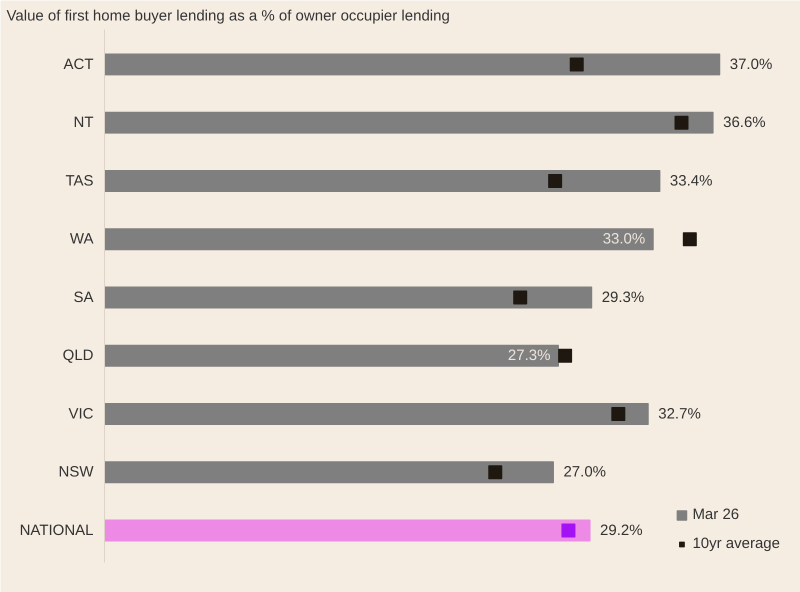  I want to click on chart-title: Value of first home buyer lending as a % of owner occupier lending, so click(228, 16).